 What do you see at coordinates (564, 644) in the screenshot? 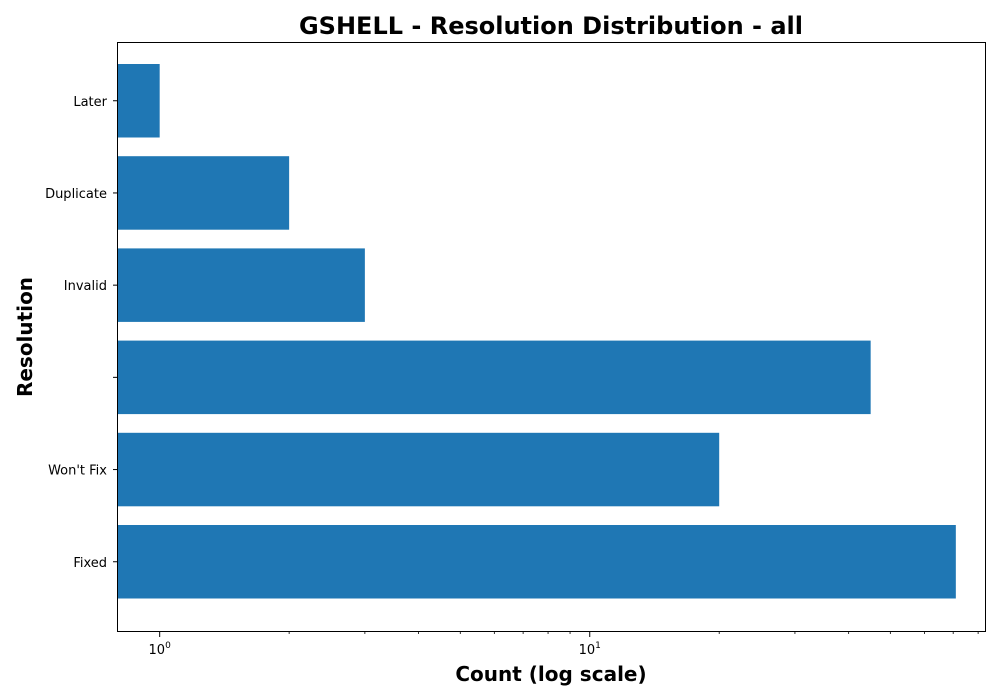
I see `x-axis-ticks: 100 10¹` at bounding box center [564, 644].